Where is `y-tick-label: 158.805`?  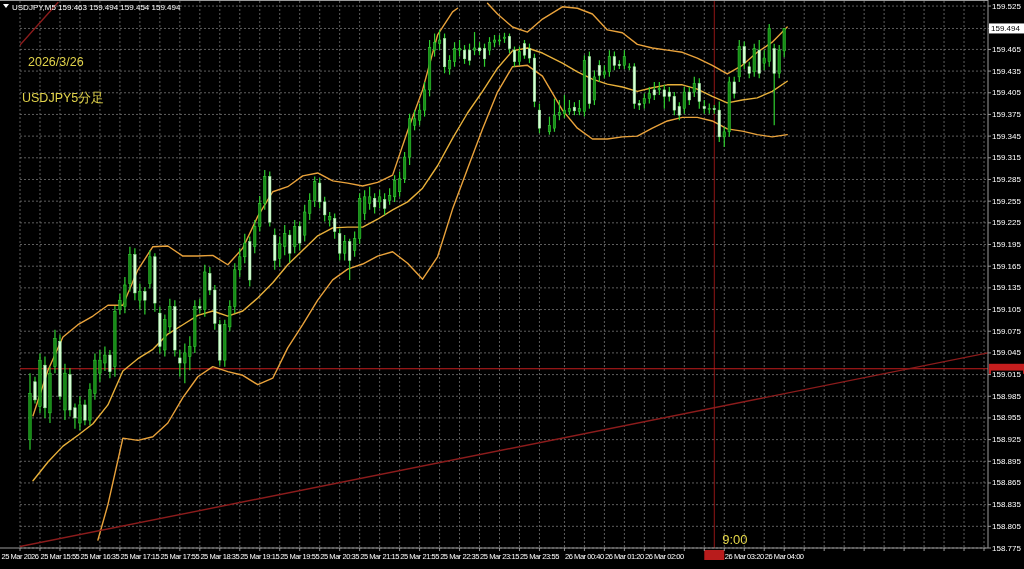
y-tick-label: 158.805 is located at coordinates (1007, 526).